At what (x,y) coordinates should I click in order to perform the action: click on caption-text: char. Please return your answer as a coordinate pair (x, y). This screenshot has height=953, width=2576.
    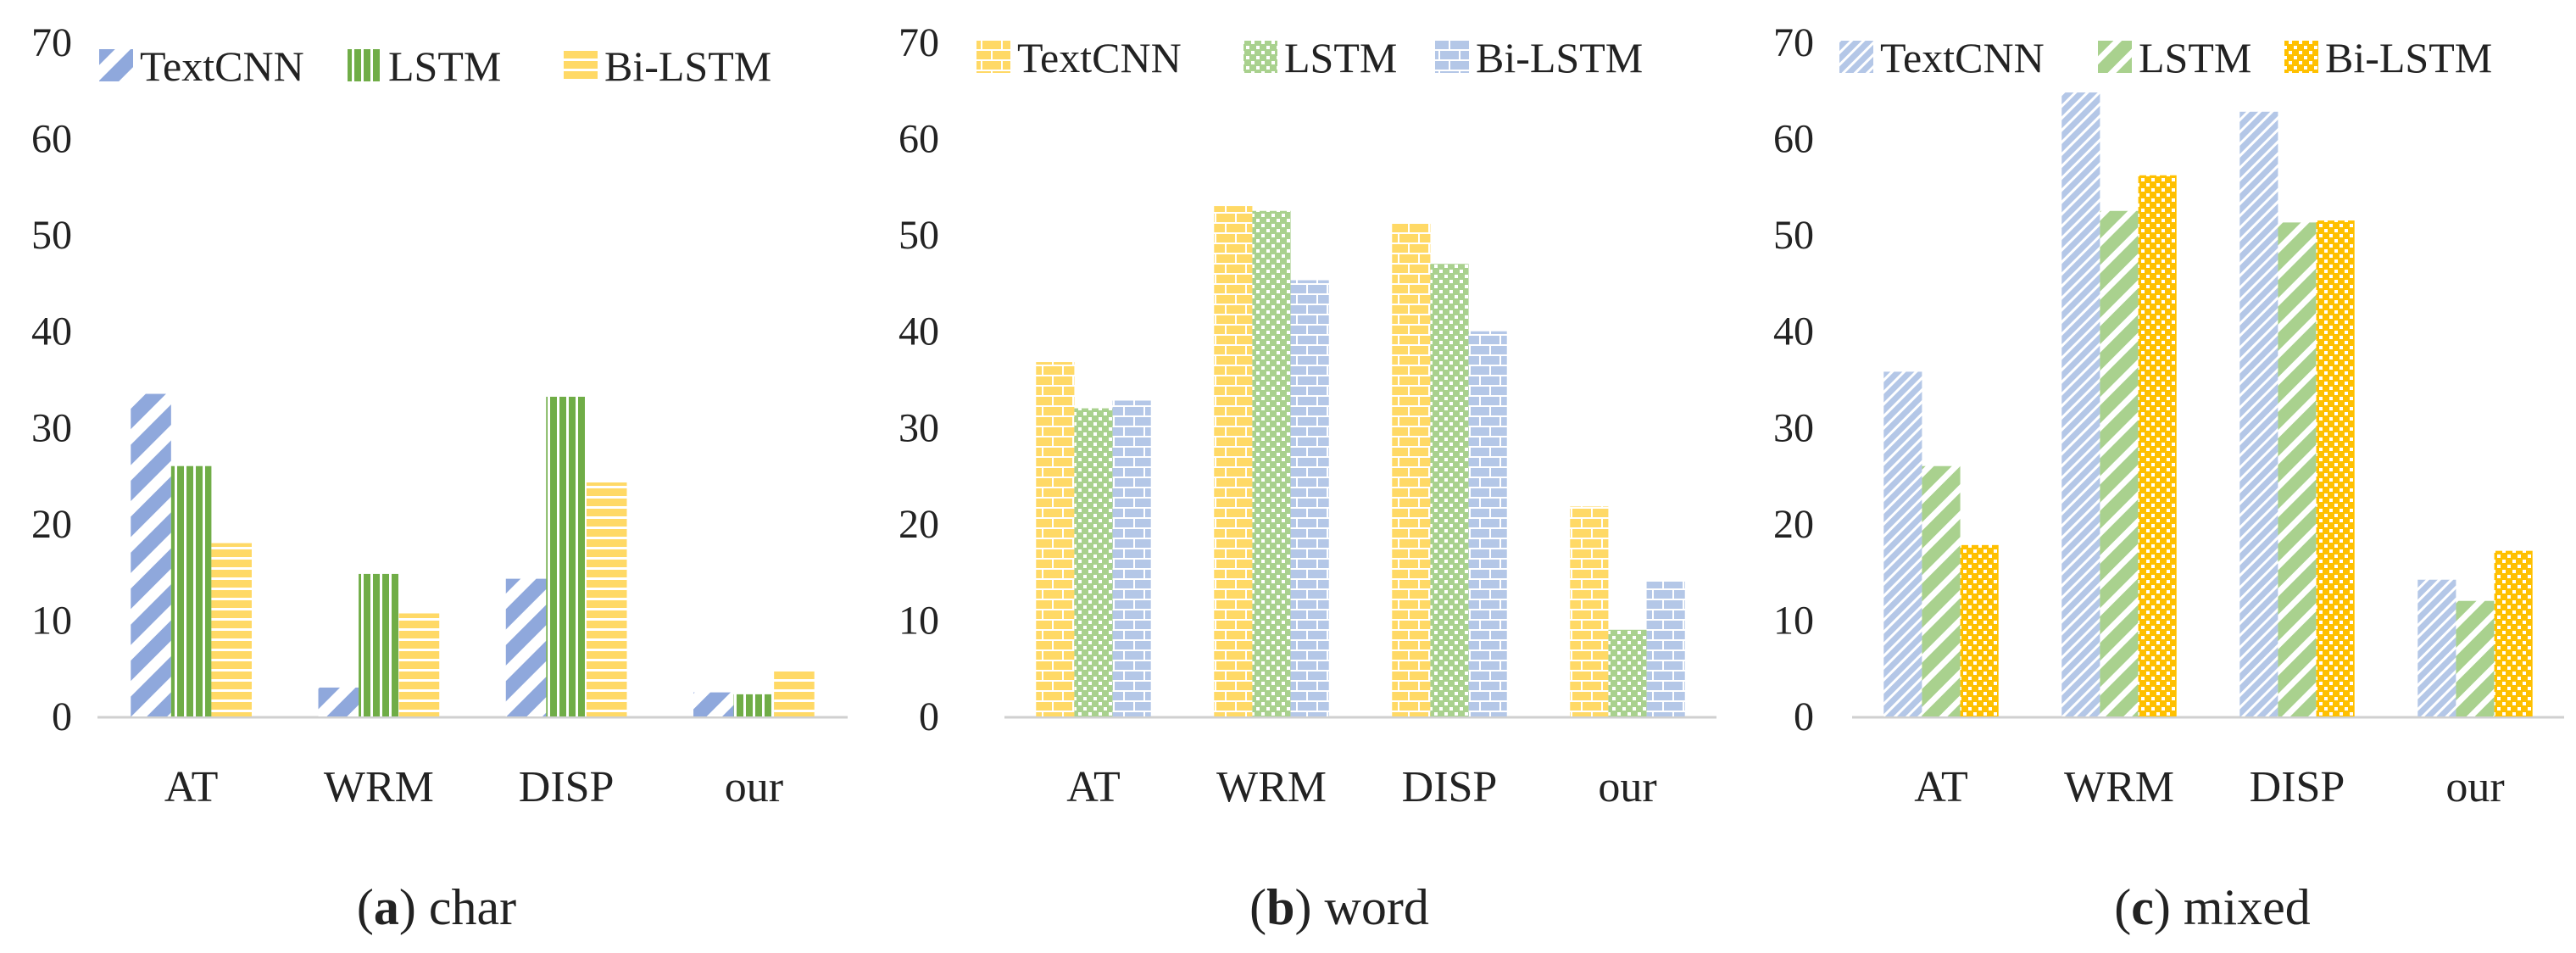
    Looking at the image, I should click on (466, 907).